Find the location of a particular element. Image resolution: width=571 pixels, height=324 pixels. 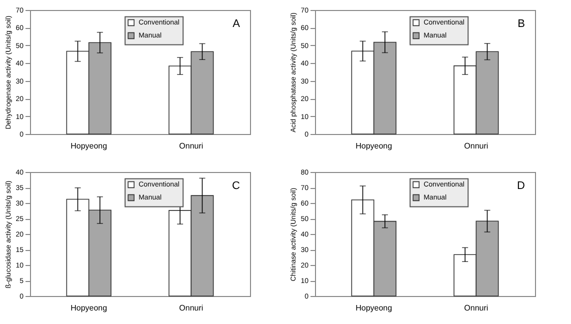

annotation: C is located at coordinates (236, 186).